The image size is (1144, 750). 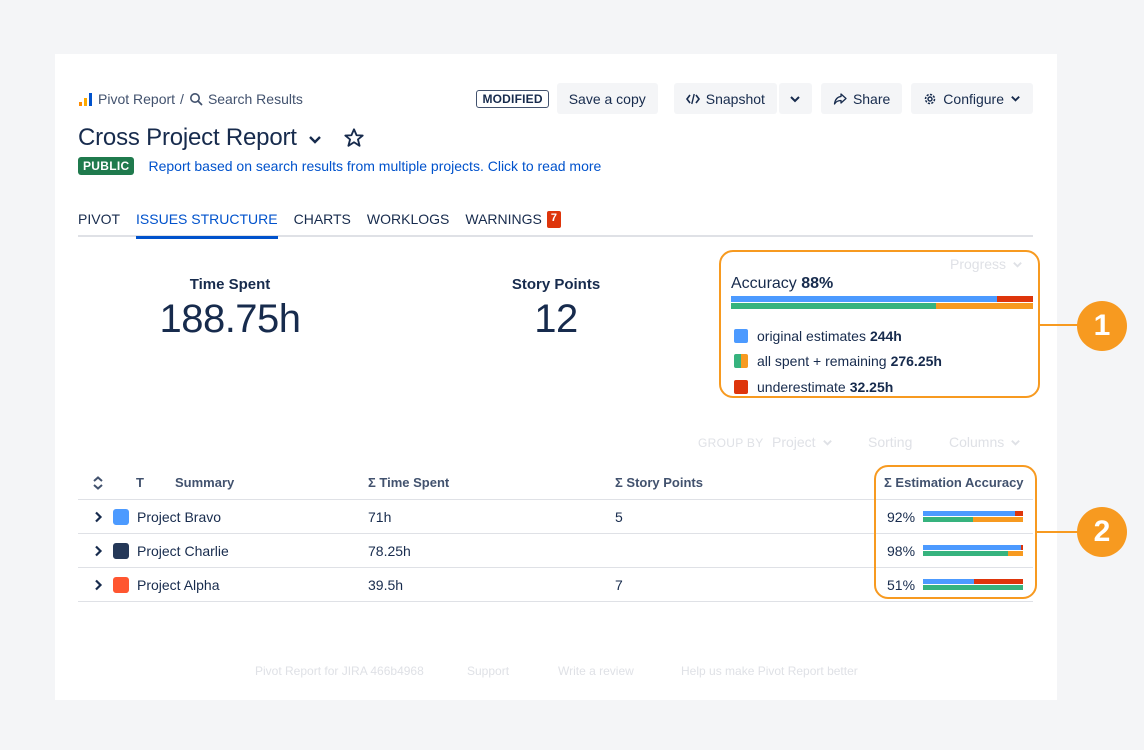 I want to click on configure-button: Configure, so click(x=972, y=98).